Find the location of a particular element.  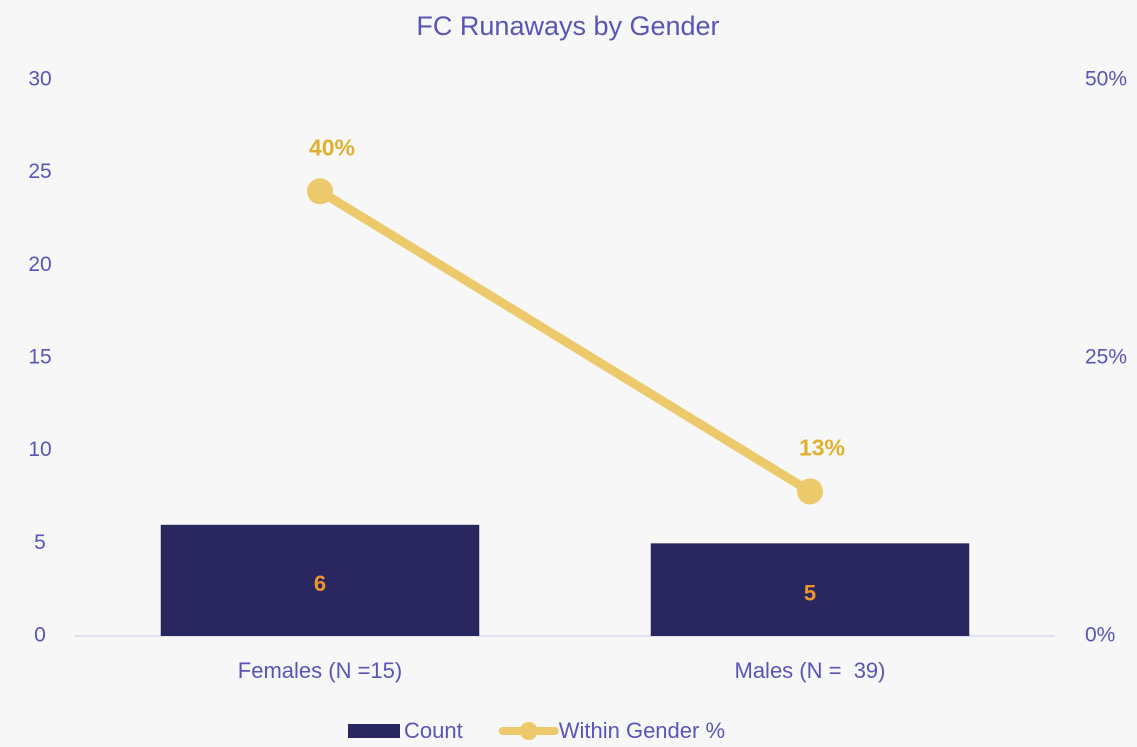

y2-tick-label: 0% is located at coordinates (1100, 635).